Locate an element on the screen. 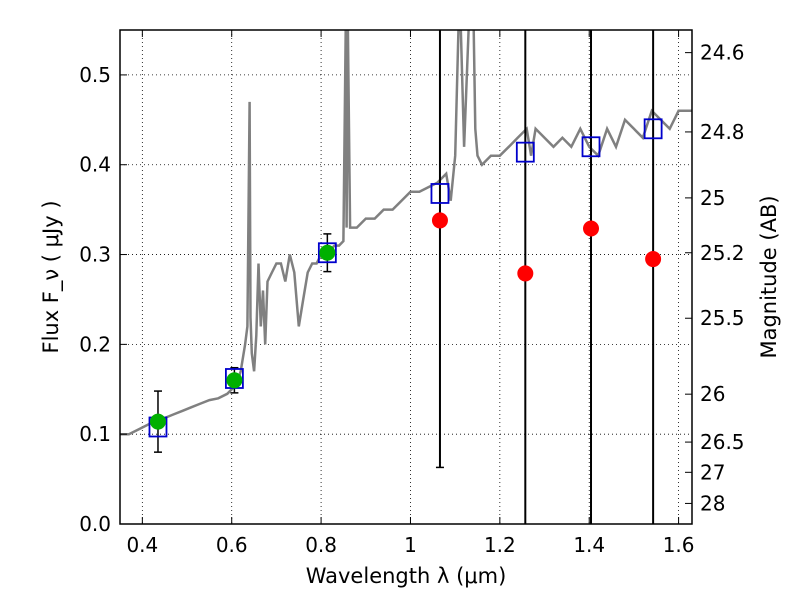 The height and width of the screenshot is (600, 800). y2-tick-label: 25.5 is located at coordinates (722, 318).